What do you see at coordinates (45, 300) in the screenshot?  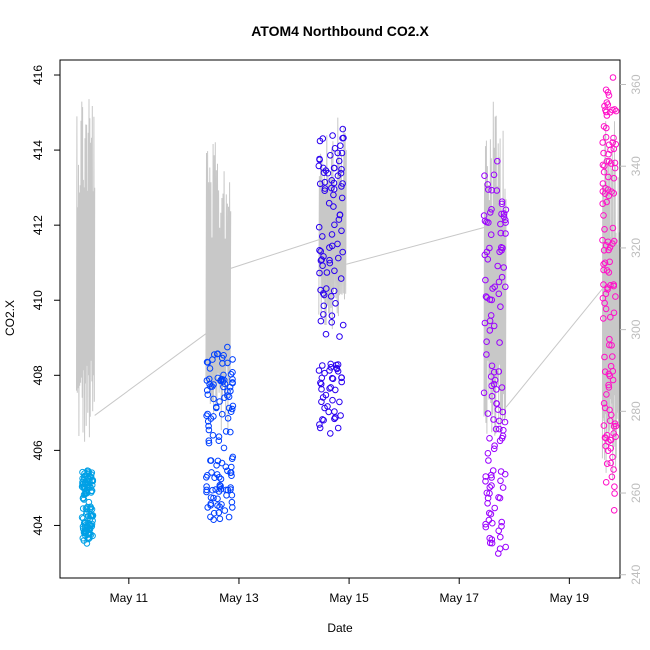 I see `y-axis-ticks: 404 406 408 410 412 414 416` at bounding box center [45, 300].